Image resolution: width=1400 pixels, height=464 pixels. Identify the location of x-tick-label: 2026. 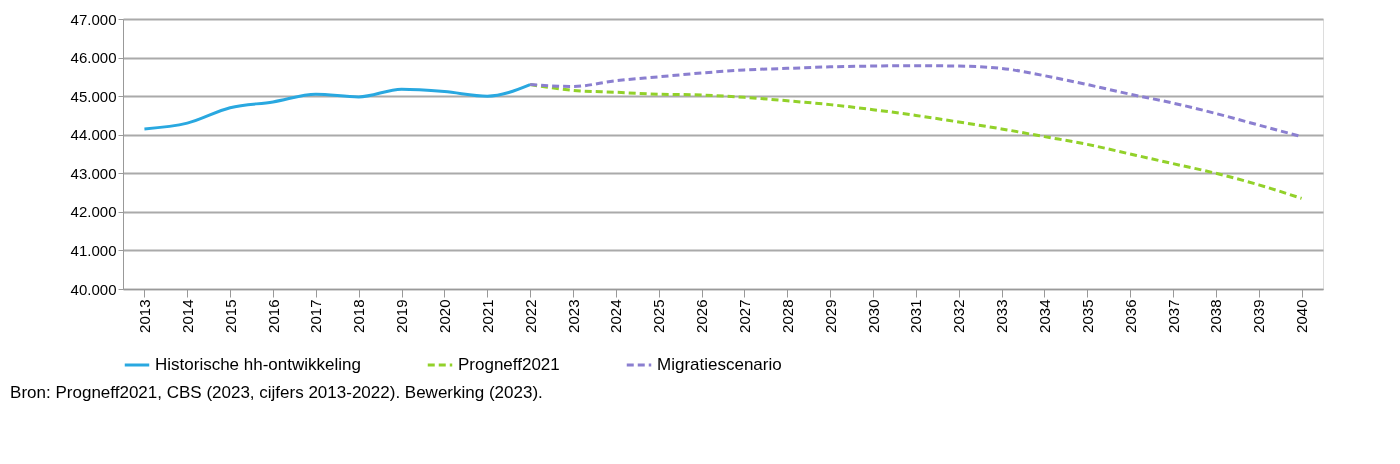
(702, 316).